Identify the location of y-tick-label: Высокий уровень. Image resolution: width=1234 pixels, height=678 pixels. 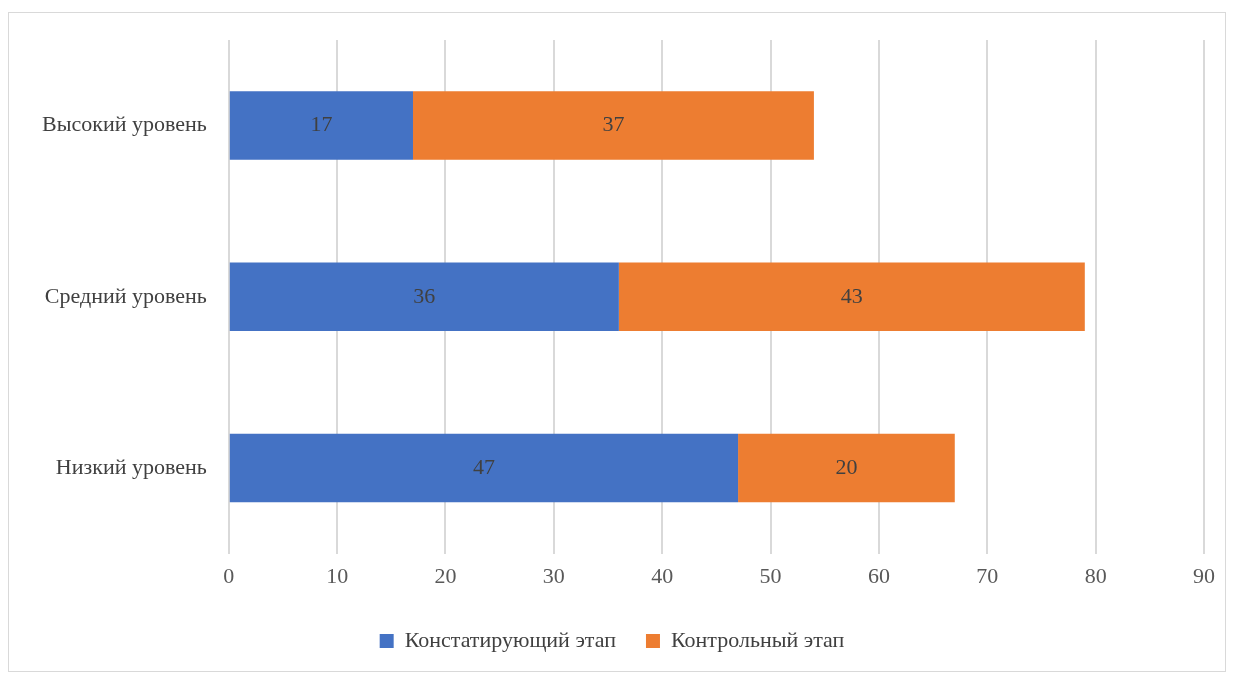
(124, 124).